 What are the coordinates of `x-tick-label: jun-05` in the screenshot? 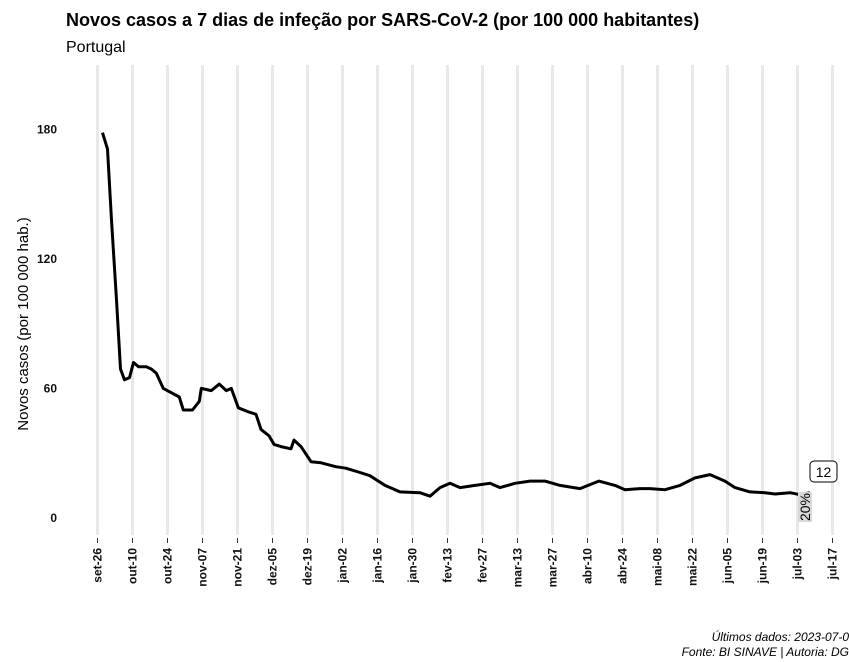 It's located at (728, 566).